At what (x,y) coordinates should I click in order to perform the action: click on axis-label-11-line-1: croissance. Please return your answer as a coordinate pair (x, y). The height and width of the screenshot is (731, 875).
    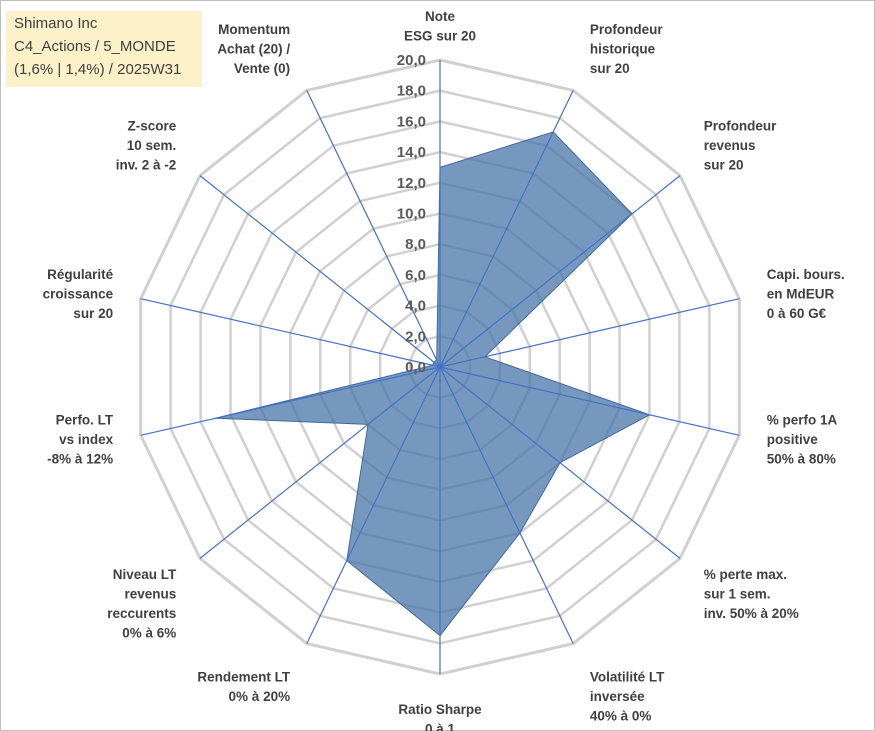
    Looking at the image, I should click on (78, 294).